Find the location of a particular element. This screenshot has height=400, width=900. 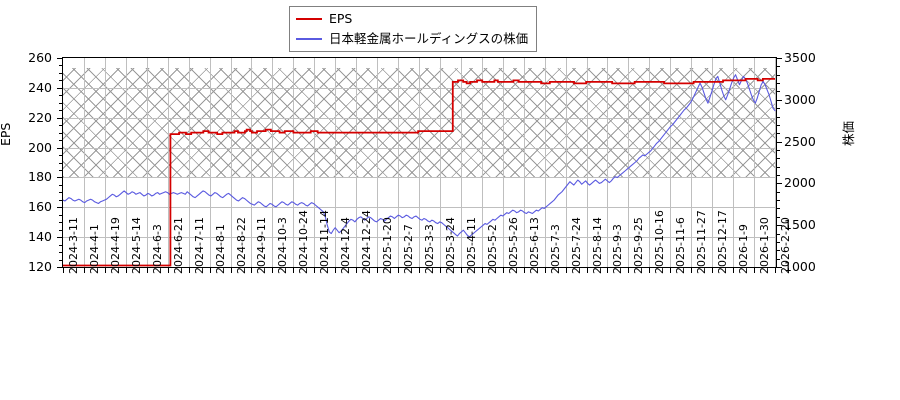

x-axis-tick-label: 2025-12-17 is located at coordinates (722, 242).